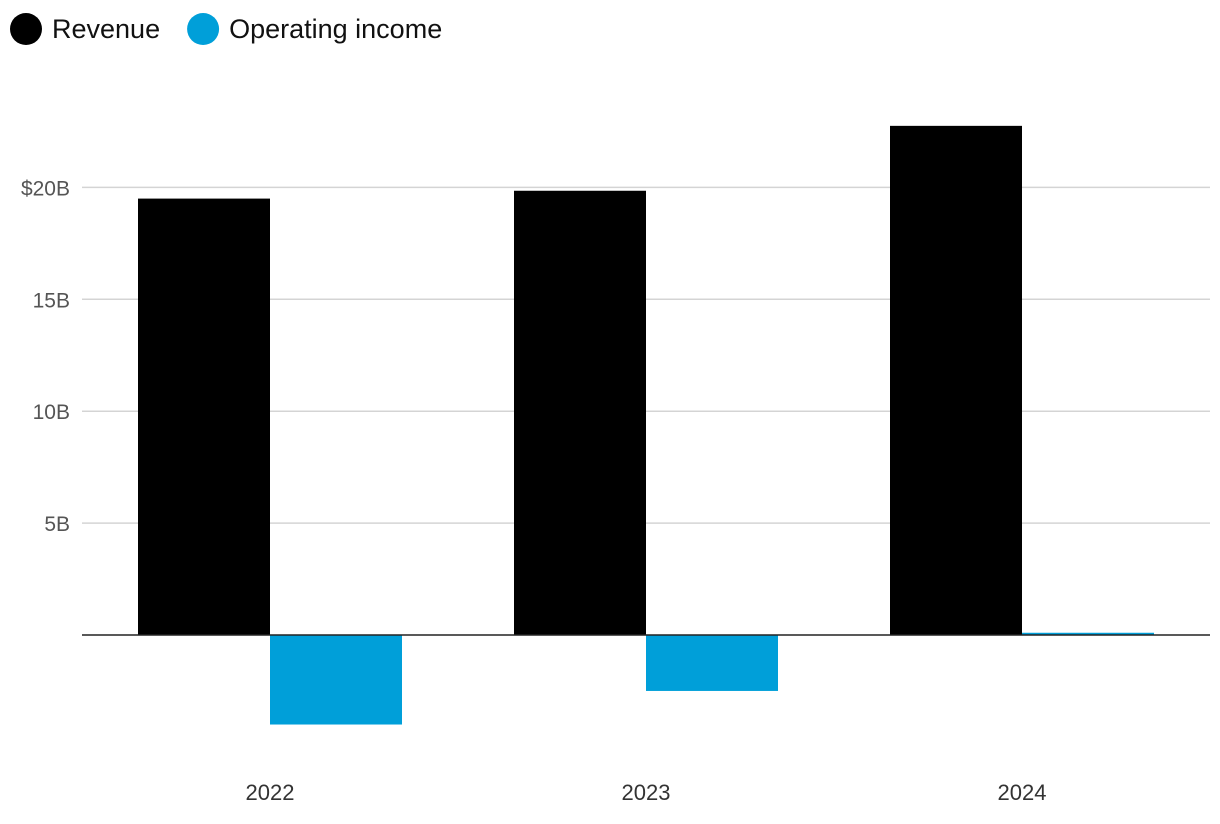 This screenshot has height=824, width=1220. I want to click on bar-revenue-2024, so click(956, 380).